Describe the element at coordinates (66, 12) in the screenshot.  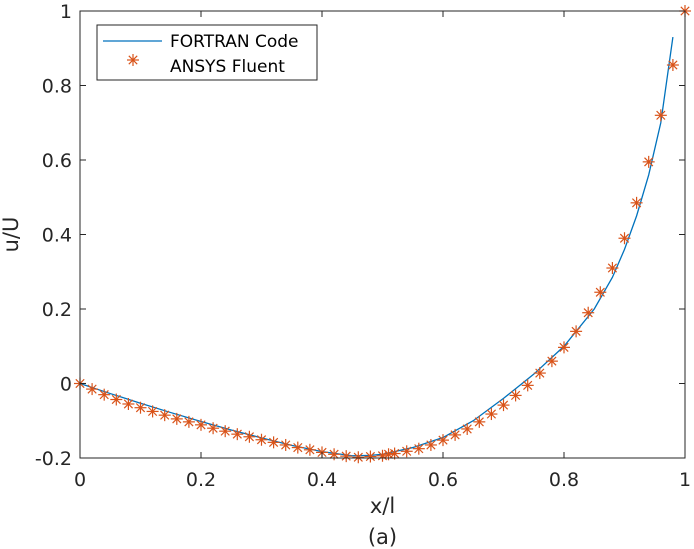
I see `y-tick-label: 1` at that location.